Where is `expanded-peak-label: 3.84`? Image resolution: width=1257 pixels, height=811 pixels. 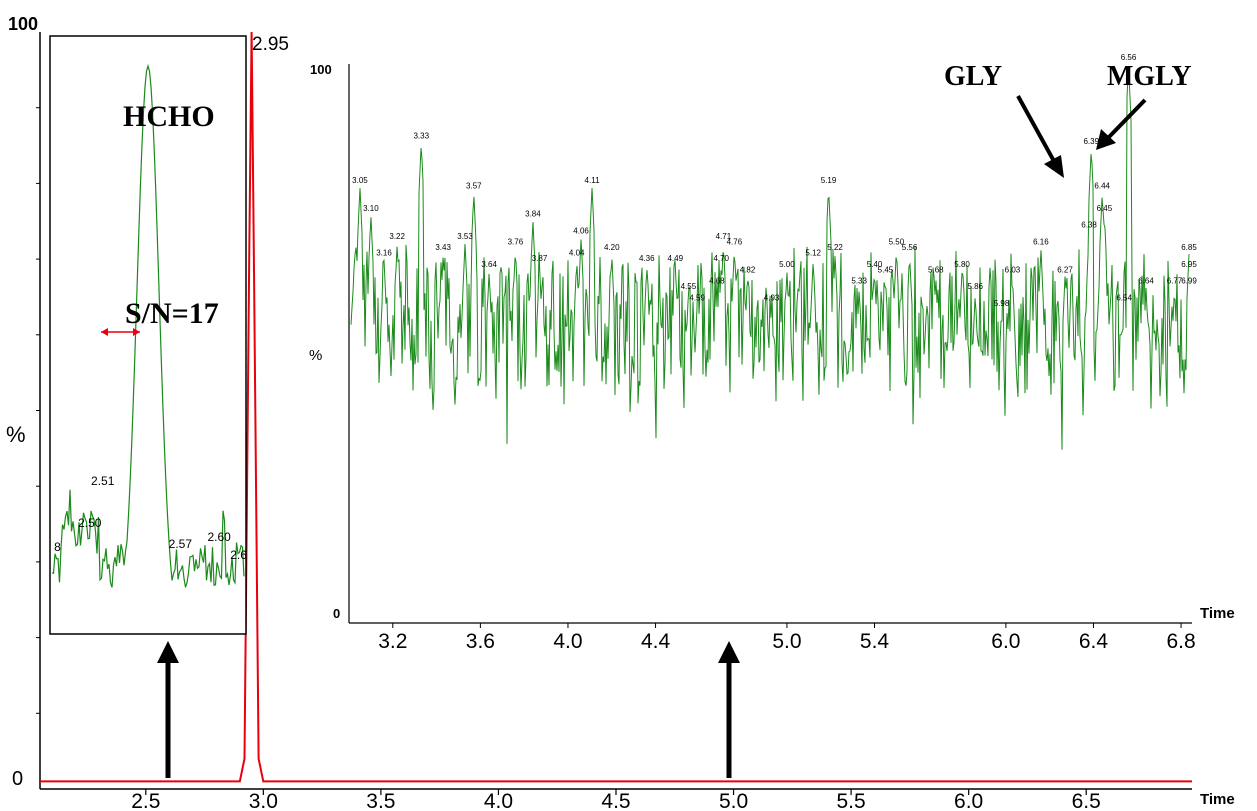 expanded-peak-label: 3.84 is located at coordinates (533, 214).